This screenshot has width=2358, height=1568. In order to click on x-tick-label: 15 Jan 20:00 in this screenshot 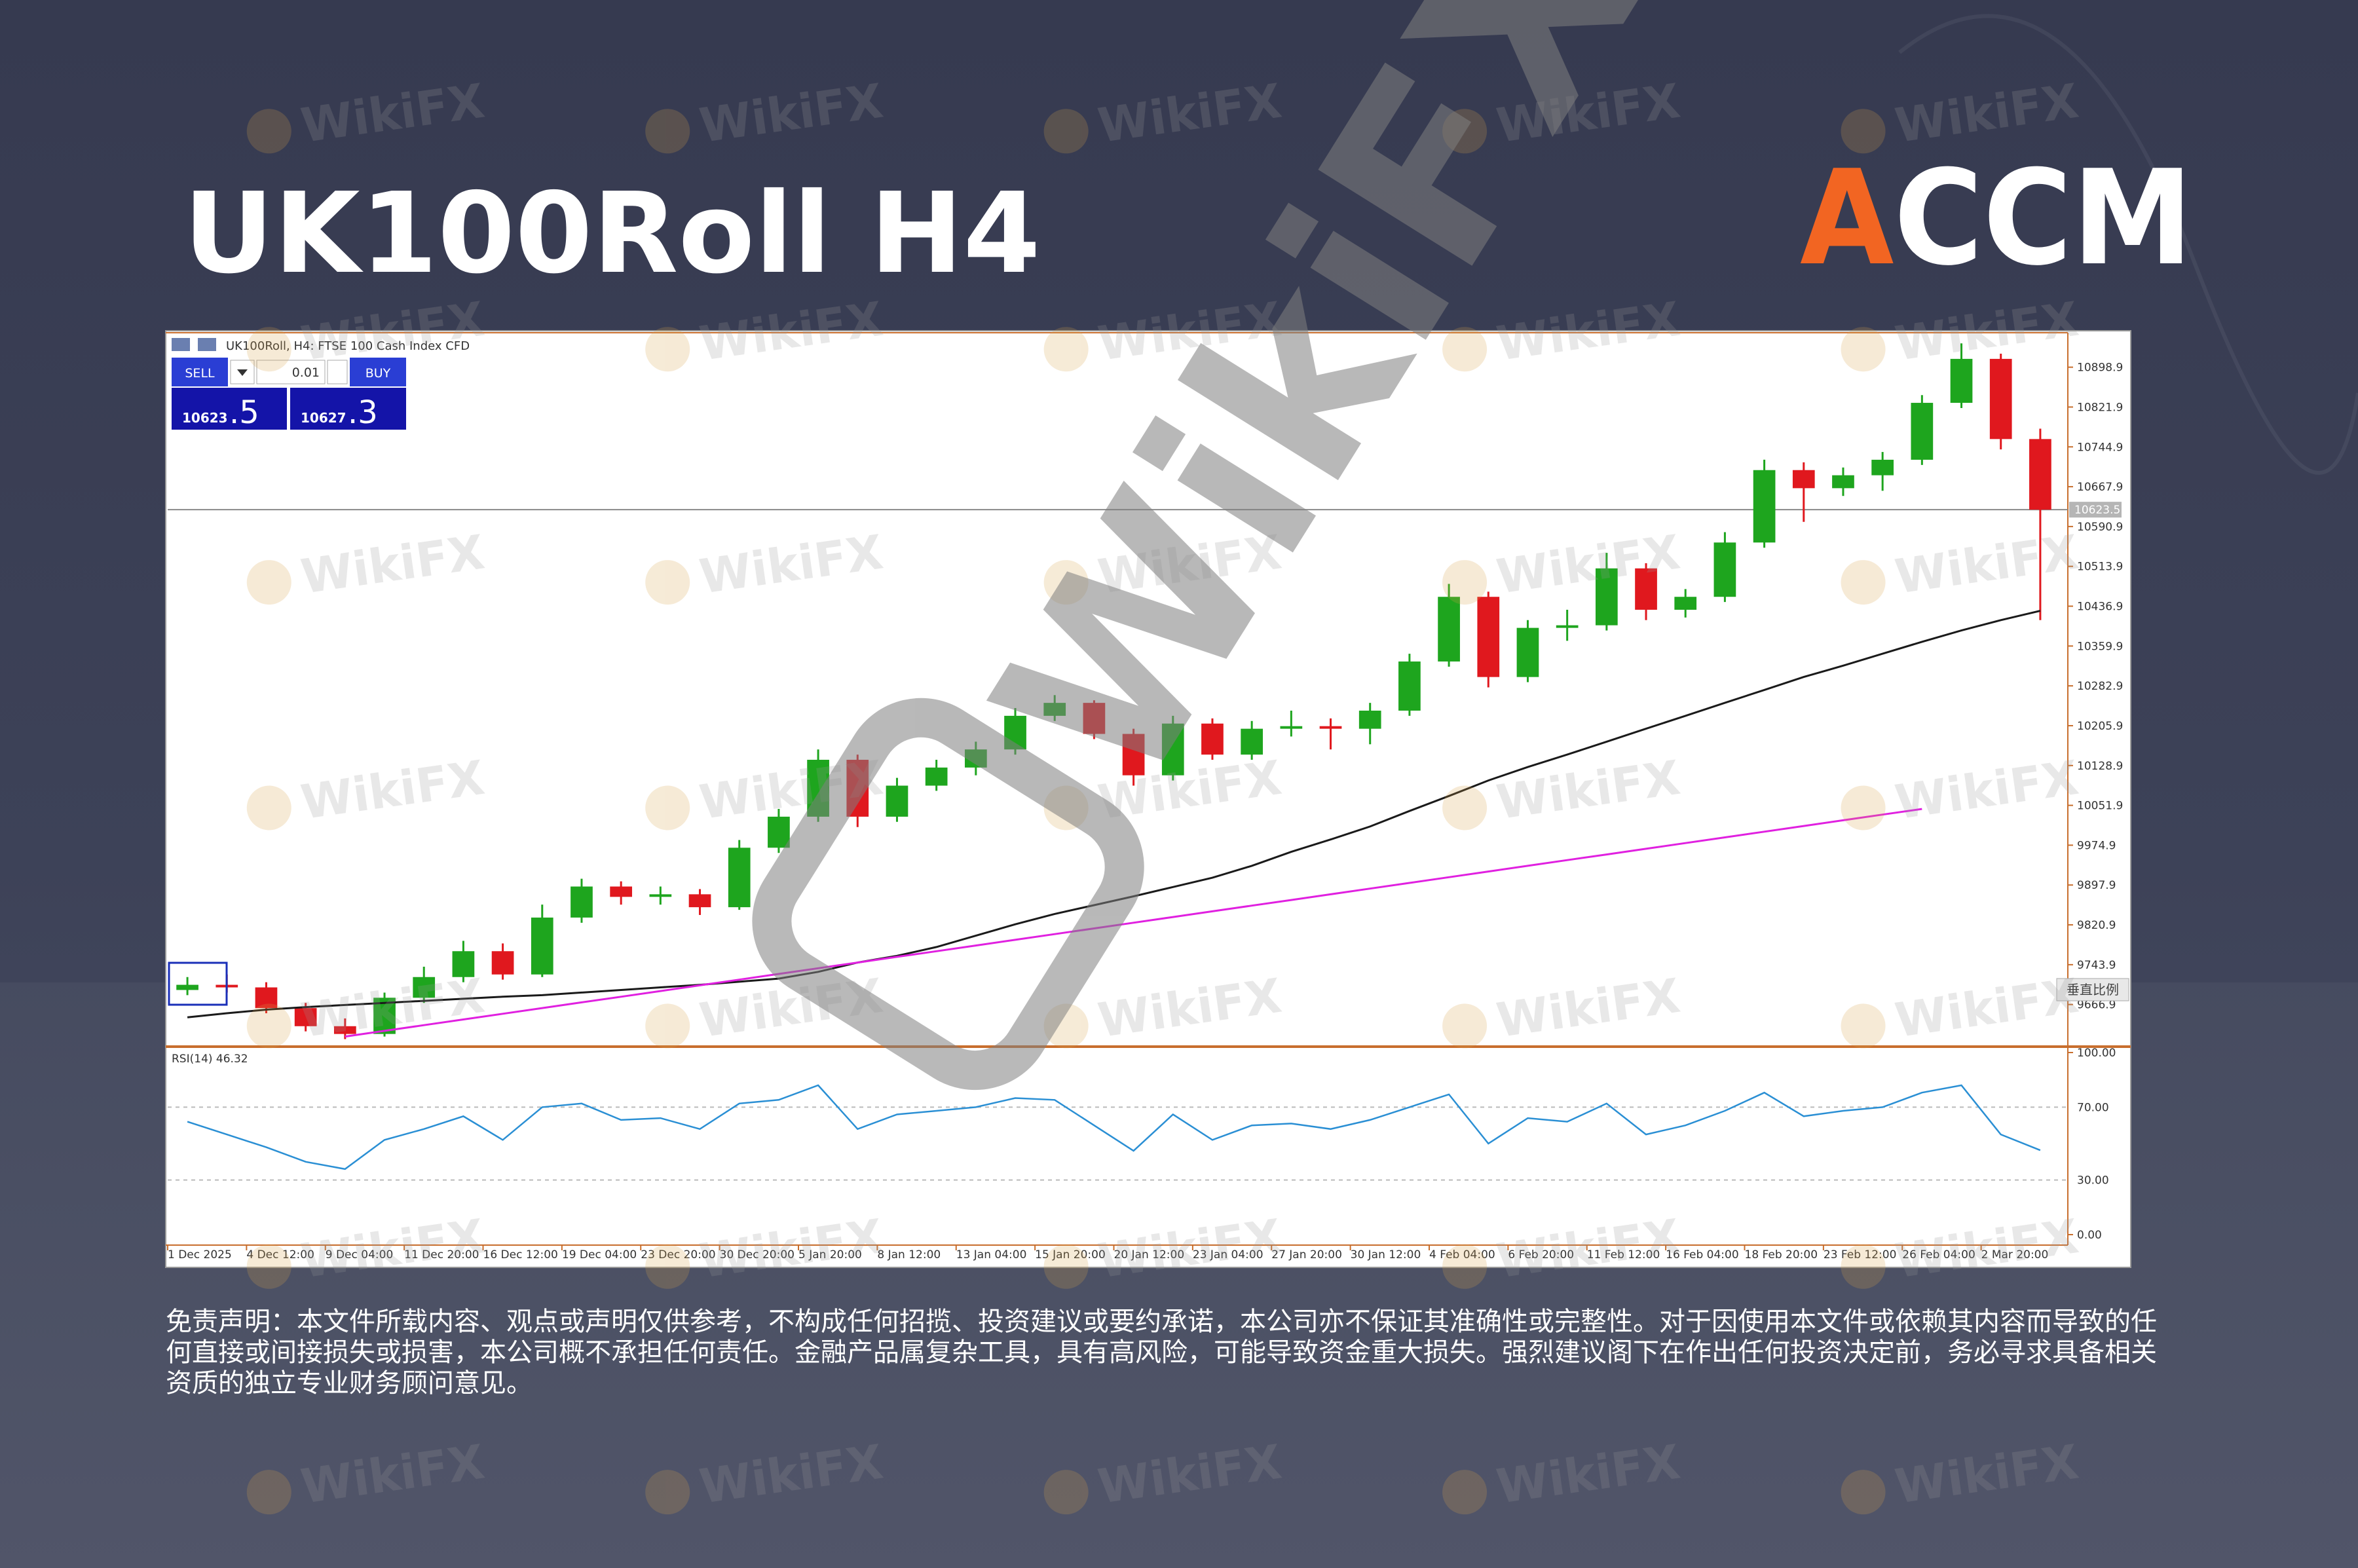, I will do `click(1070, 1254)`.